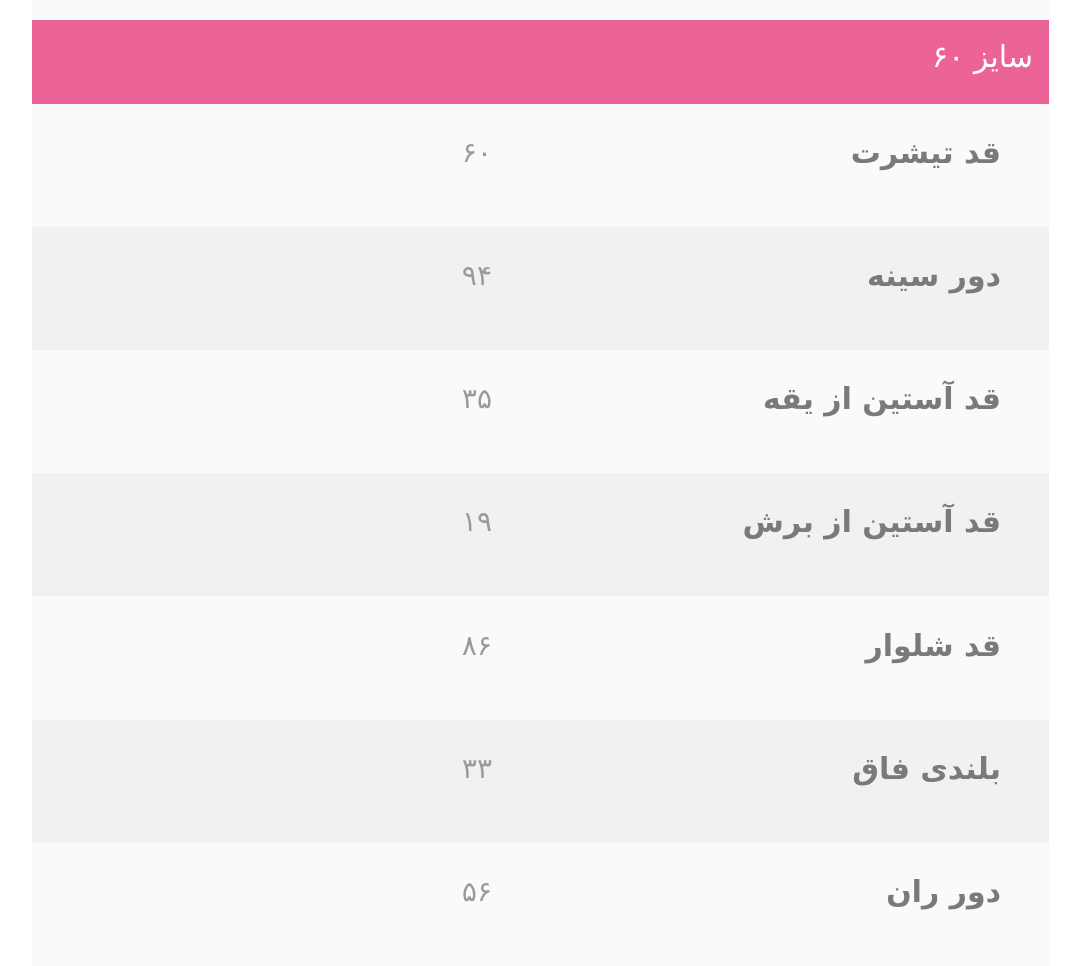  I want to click on row-value: ۹۴, so click(476, 275).